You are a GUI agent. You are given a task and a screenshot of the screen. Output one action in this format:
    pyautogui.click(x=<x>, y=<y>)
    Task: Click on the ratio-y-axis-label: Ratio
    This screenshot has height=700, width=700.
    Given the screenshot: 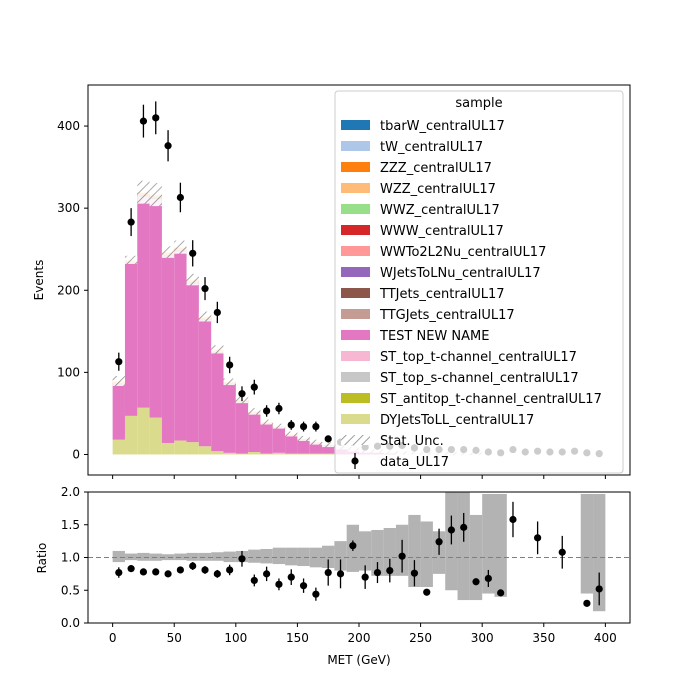 What is the action you would take?
    pyautogui.click(x=42, y=558)
    